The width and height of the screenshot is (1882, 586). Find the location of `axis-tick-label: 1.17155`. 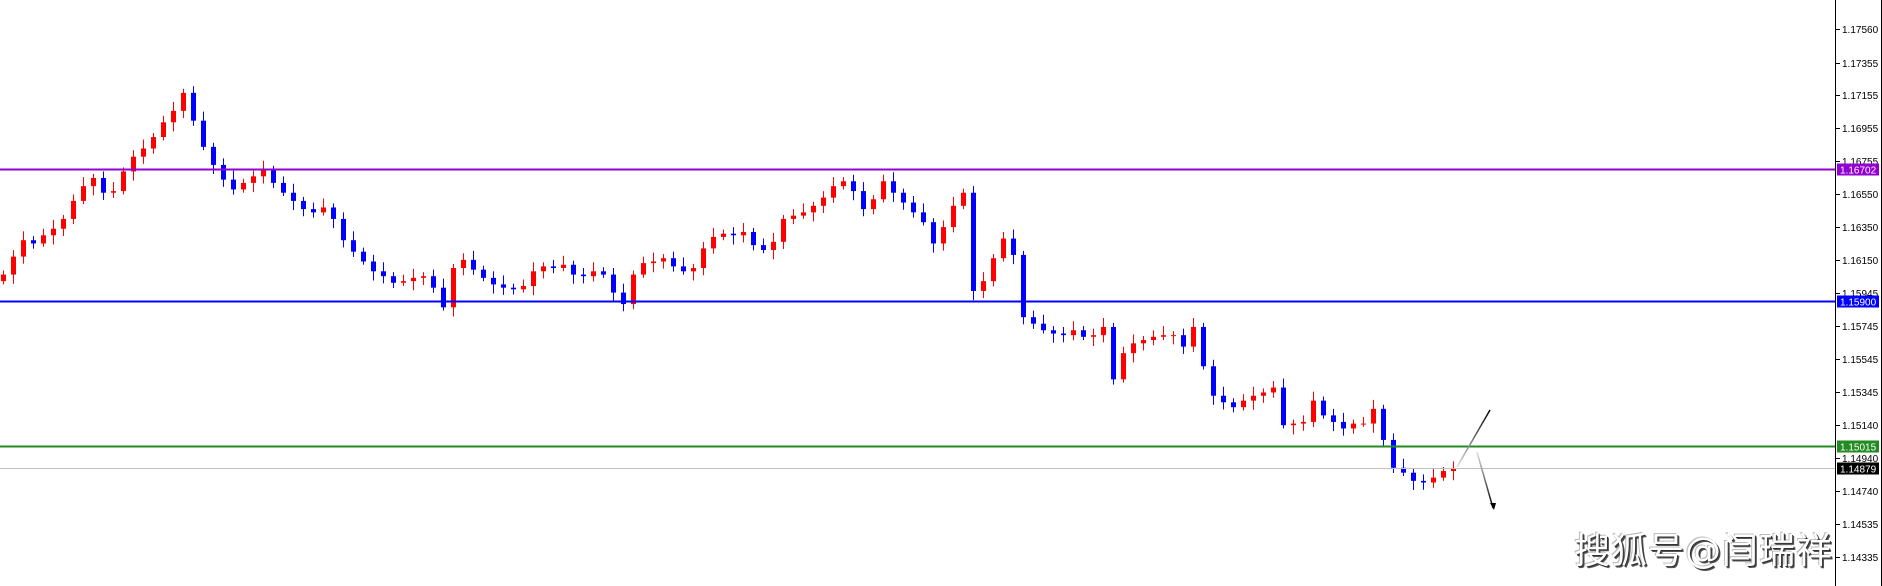

axis-tick-label: 1.17155 is located at coordinates (1860, 96).